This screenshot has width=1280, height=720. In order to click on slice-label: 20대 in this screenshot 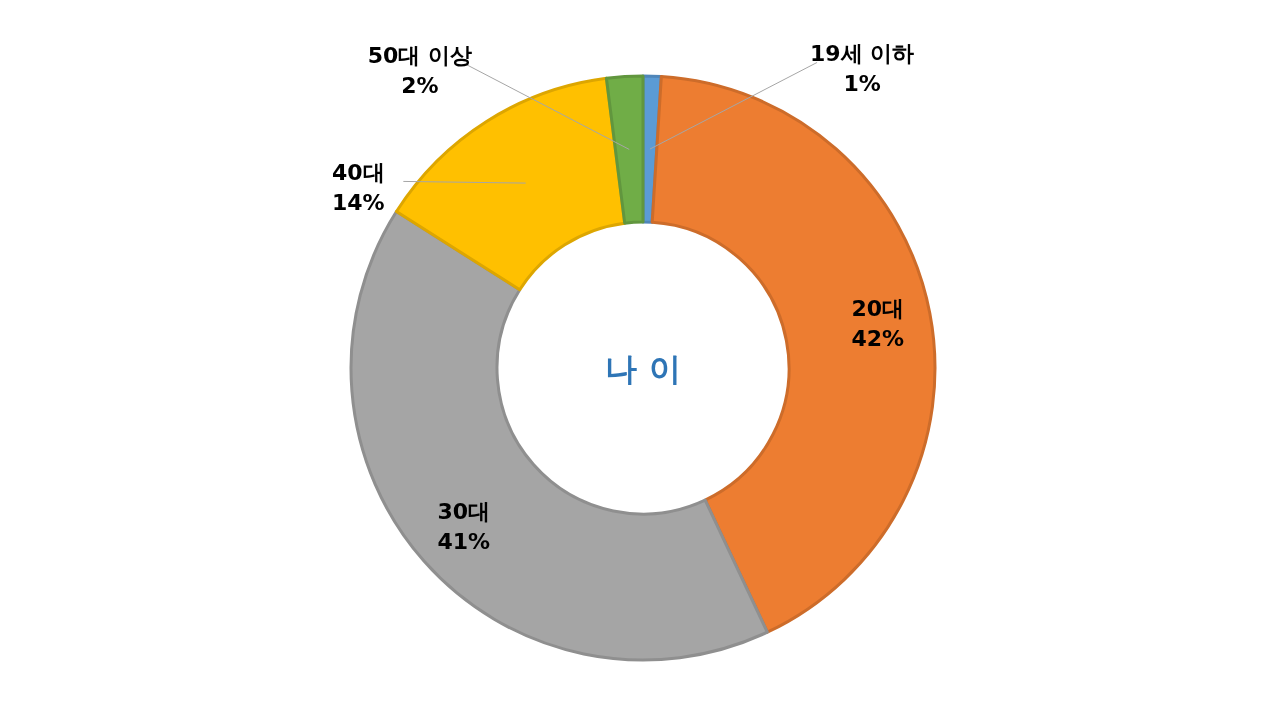, I will do `click(878, 309)`.